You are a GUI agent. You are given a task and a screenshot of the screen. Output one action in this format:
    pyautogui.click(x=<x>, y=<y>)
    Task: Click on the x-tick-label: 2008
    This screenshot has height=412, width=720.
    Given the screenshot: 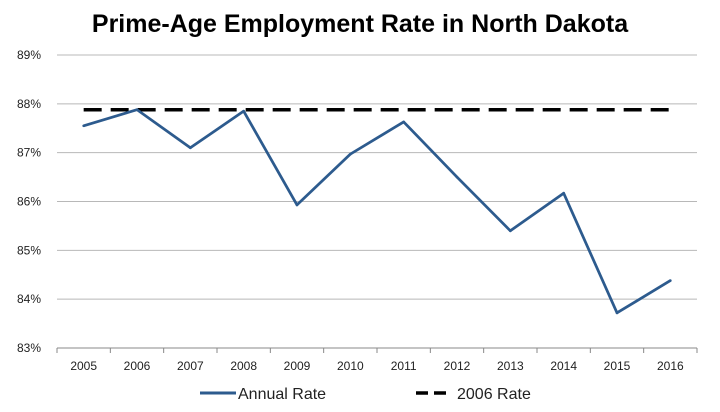 What is the action you would take?
    pyautogui.click(x=243, y=366)
    